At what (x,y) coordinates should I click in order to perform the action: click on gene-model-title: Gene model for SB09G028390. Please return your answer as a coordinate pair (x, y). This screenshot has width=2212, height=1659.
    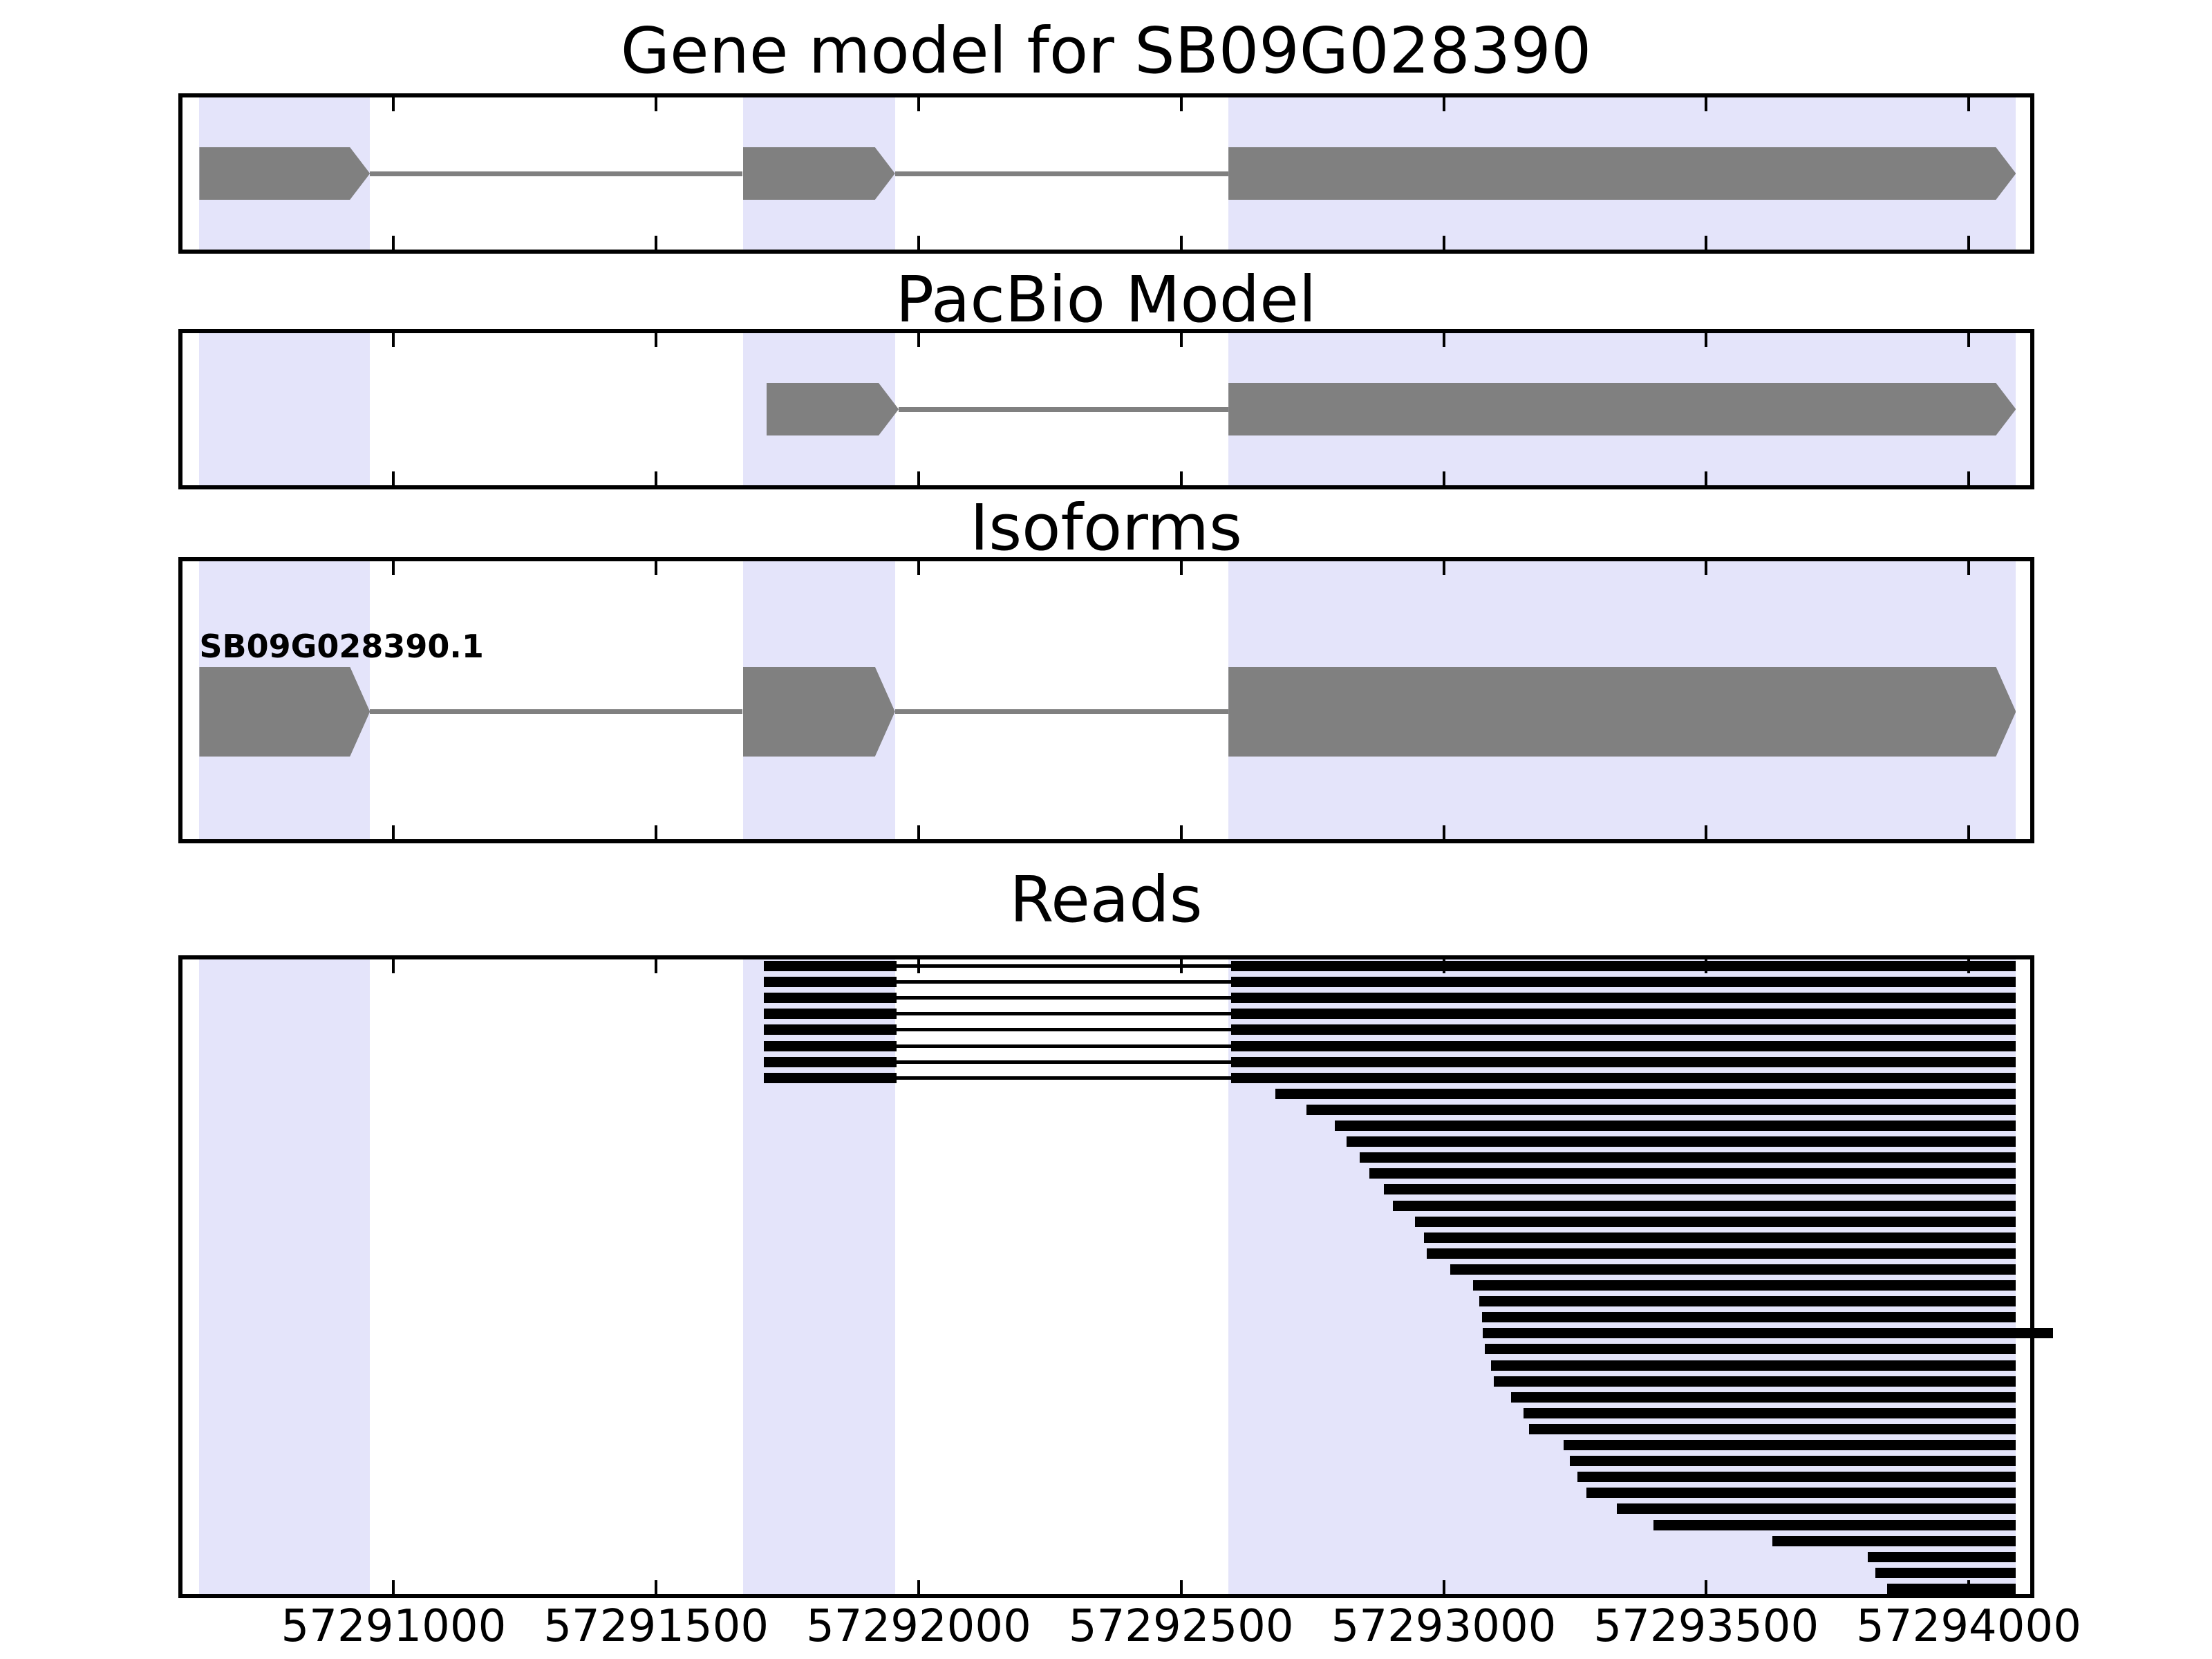
    Looking at the image, I should click on (1106, 51).